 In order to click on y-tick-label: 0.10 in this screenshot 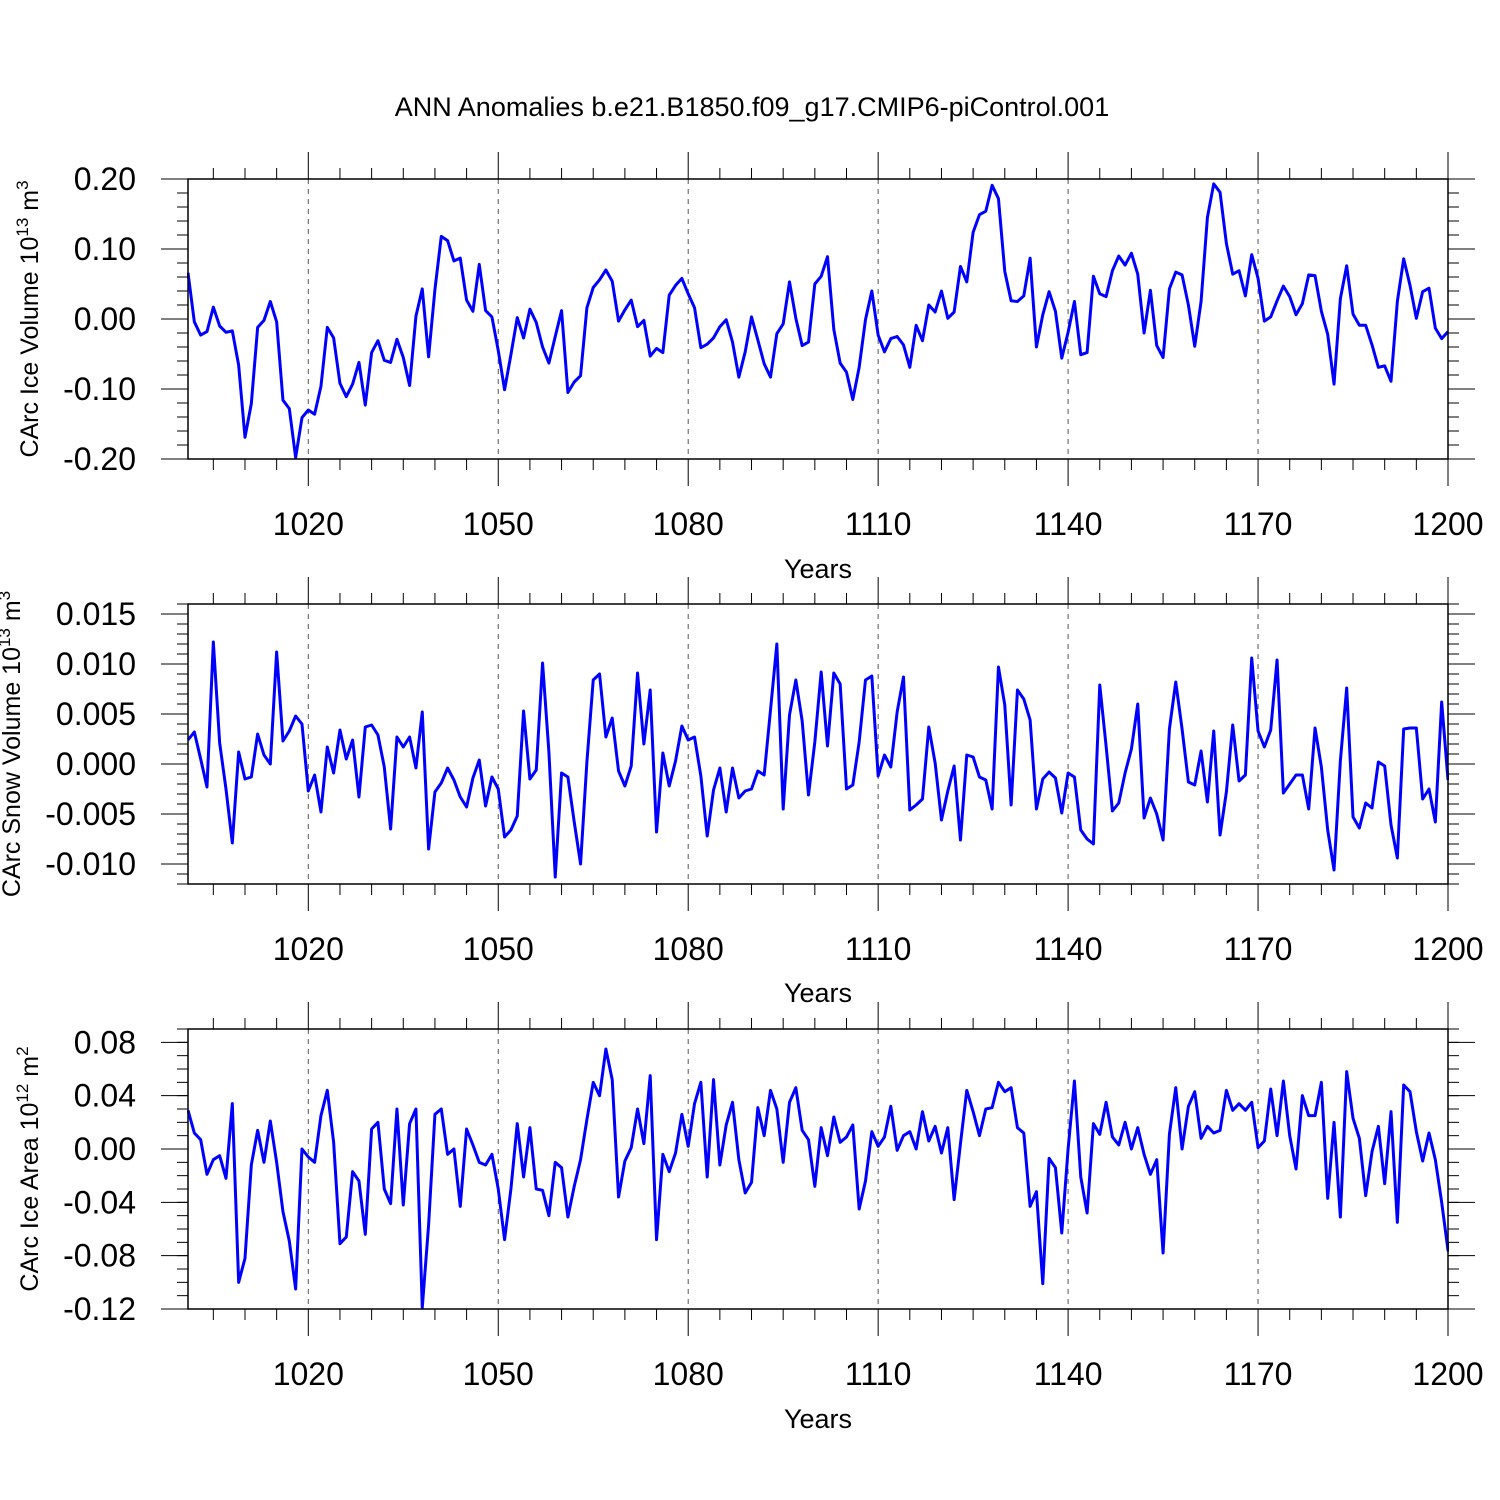, I will do `click(105, 249)`.